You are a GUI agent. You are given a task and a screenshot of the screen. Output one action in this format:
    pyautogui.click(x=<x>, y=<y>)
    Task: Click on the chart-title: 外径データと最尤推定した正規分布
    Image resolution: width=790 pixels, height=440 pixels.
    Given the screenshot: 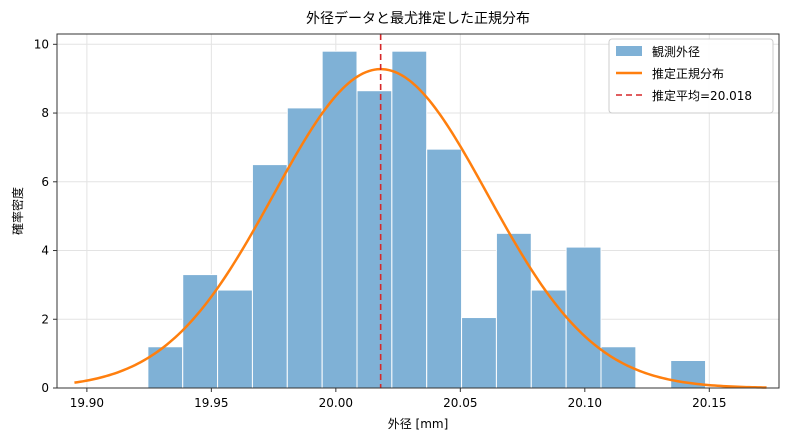 What is the action you would take?
    pyautogui.click(x=418, y=18)
    